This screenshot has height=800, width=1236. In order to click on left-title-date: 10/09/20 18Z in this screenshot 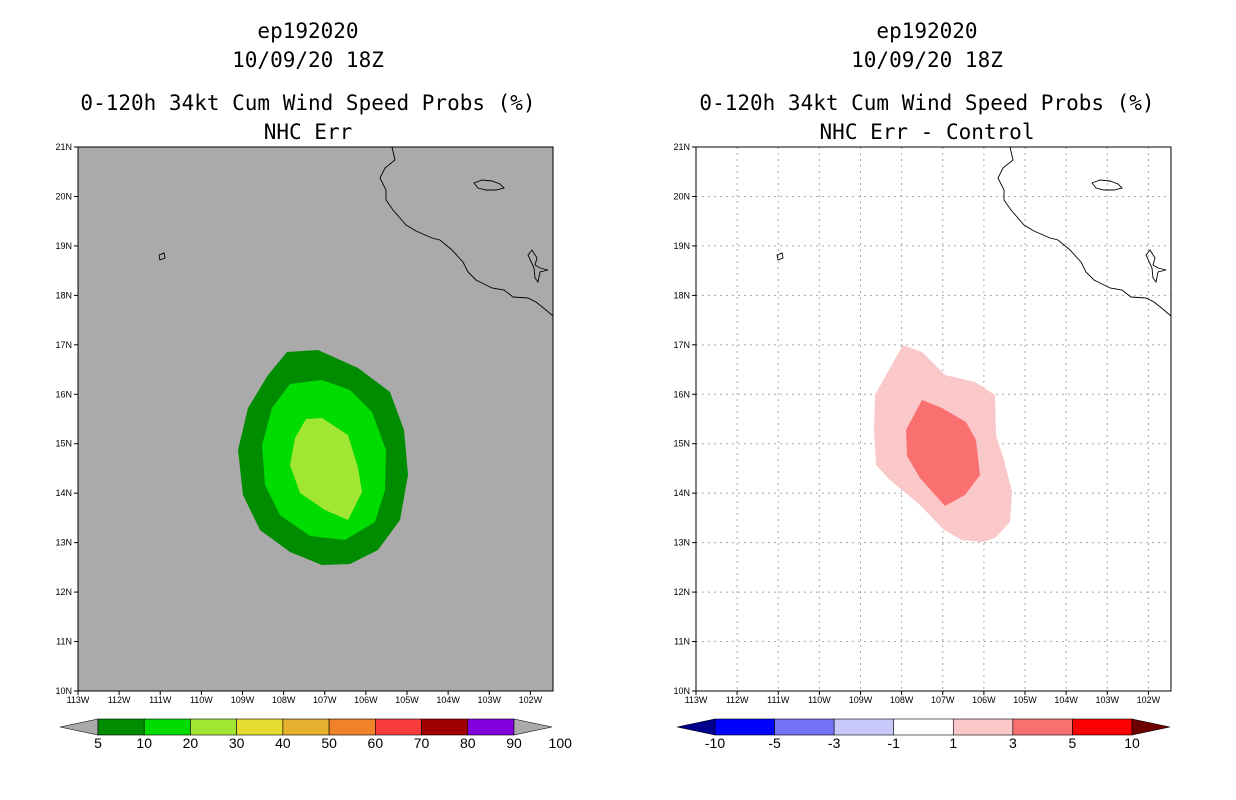, I will do `click(308, 60)`.